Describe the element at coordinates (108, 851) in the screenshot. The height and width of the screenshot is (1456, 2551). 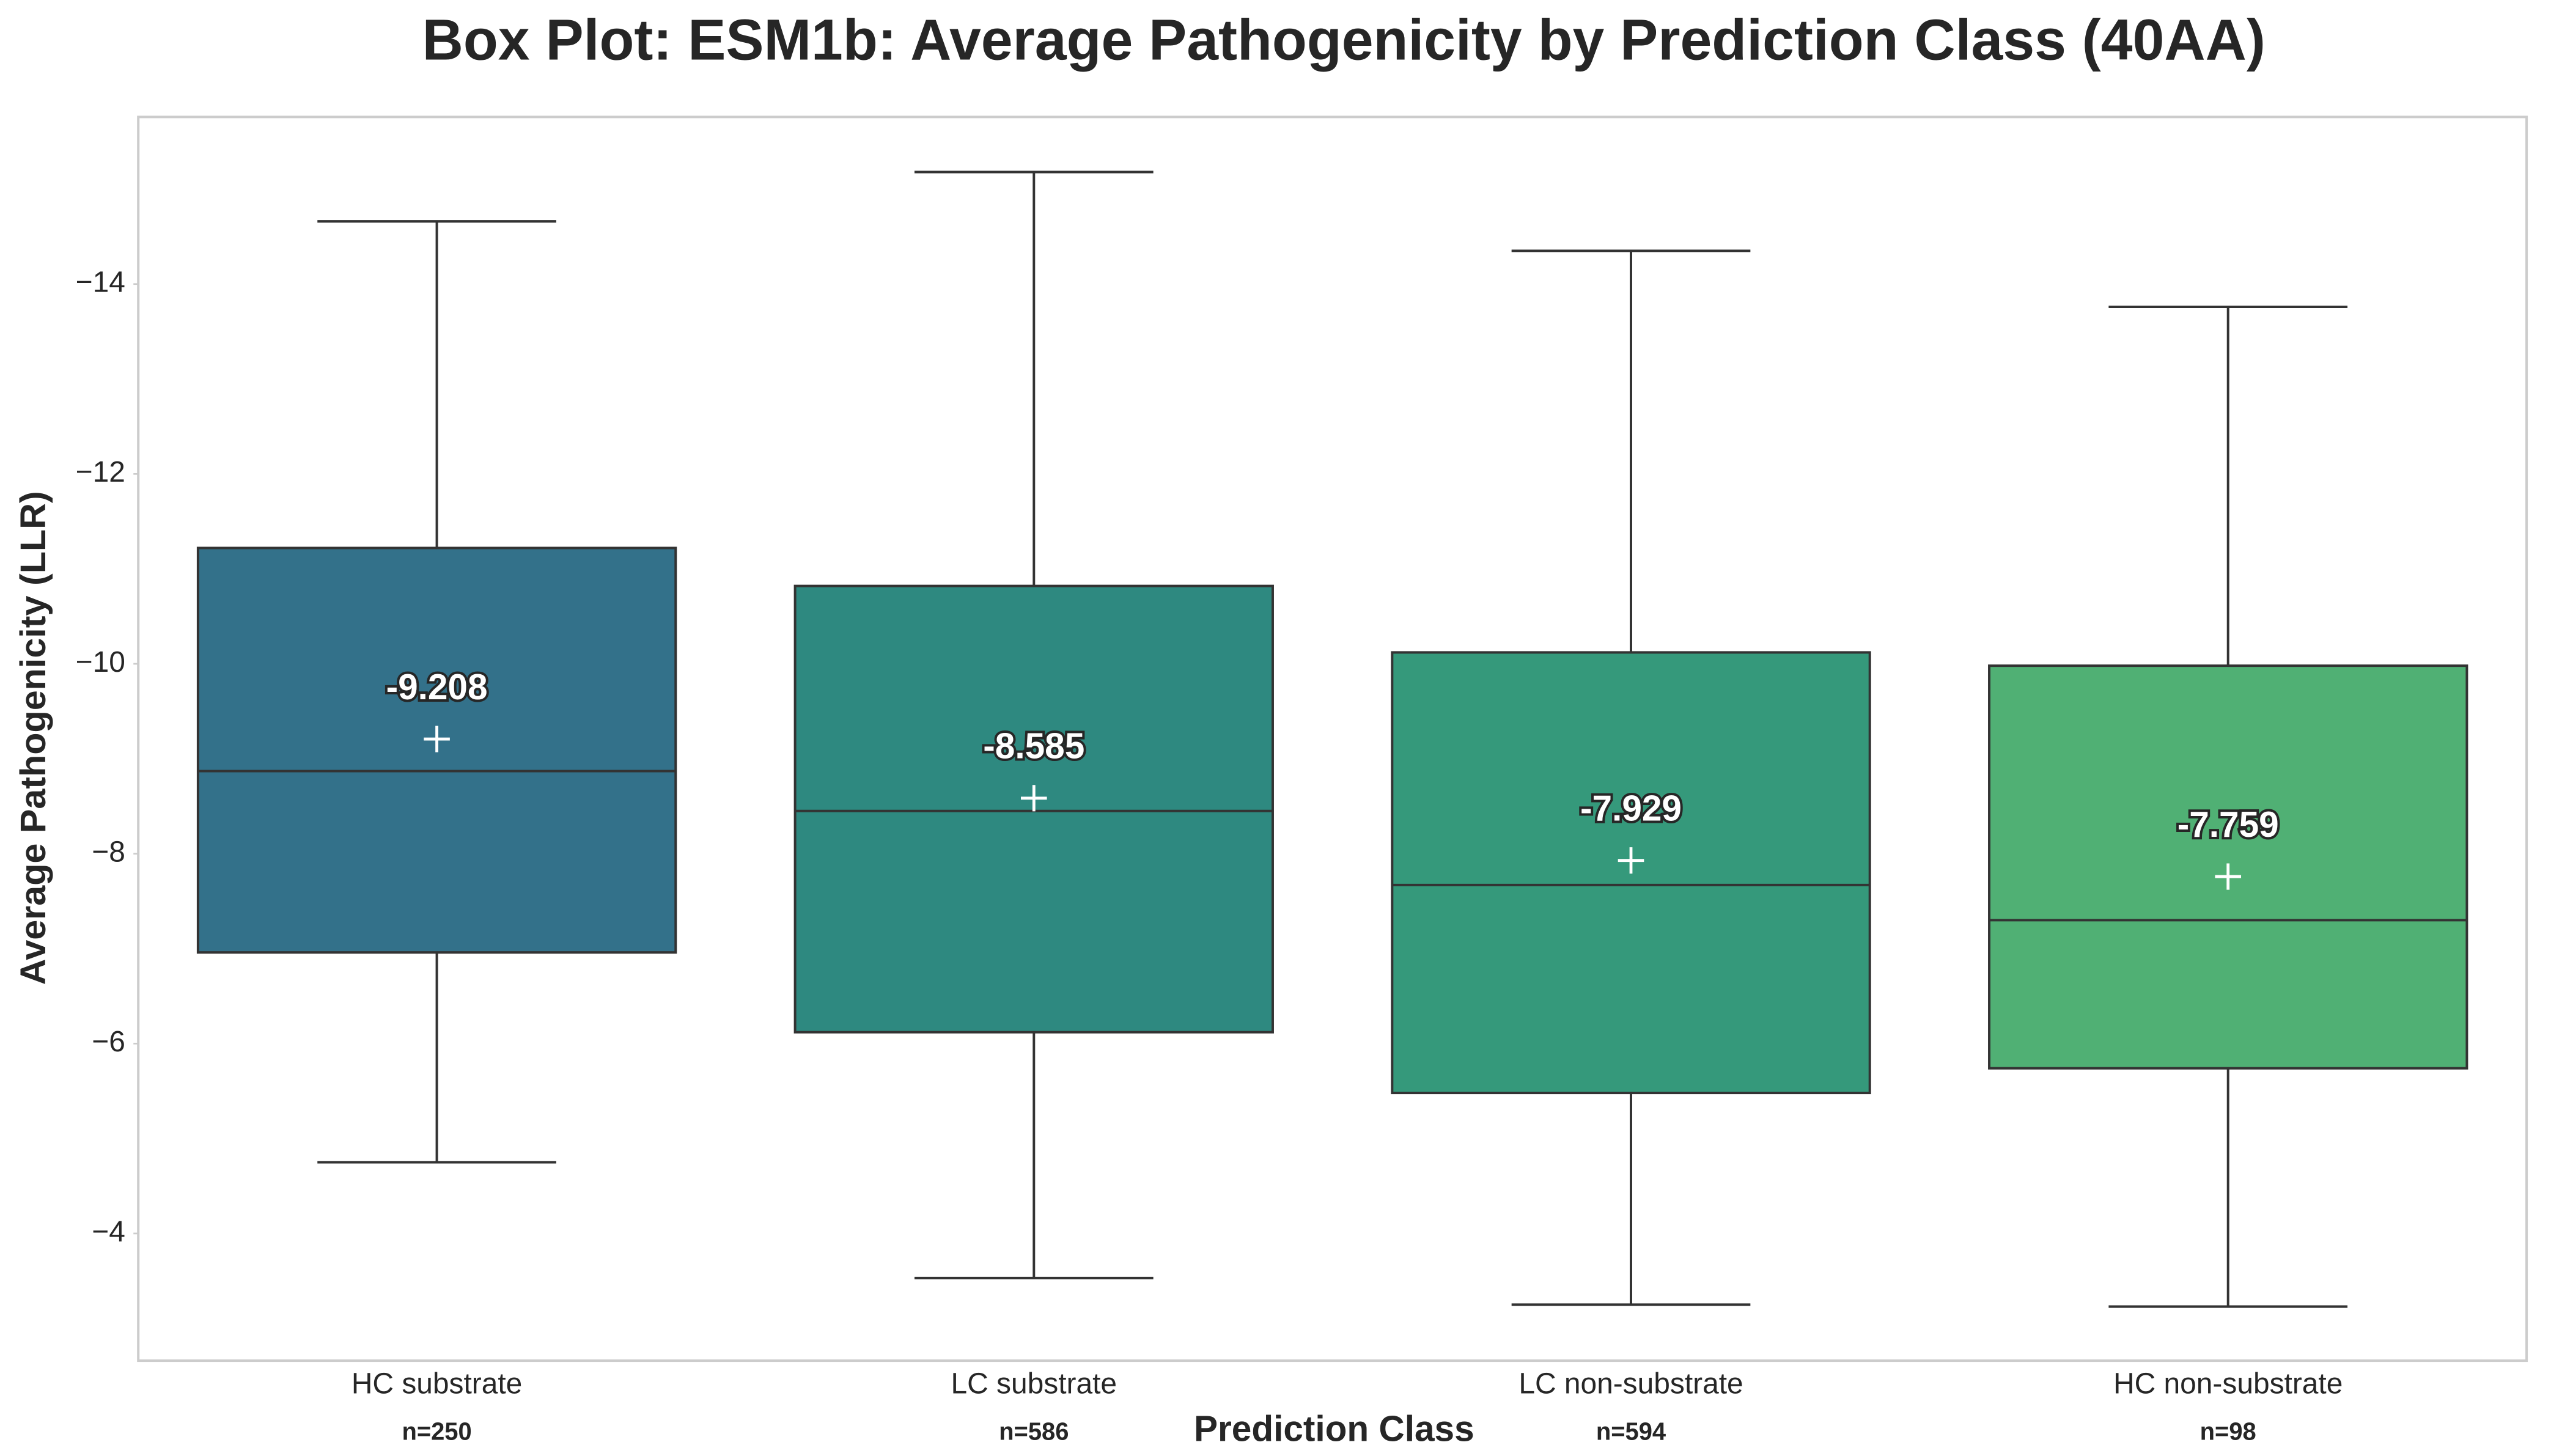
I see `y-tick-label: −8` at that location.